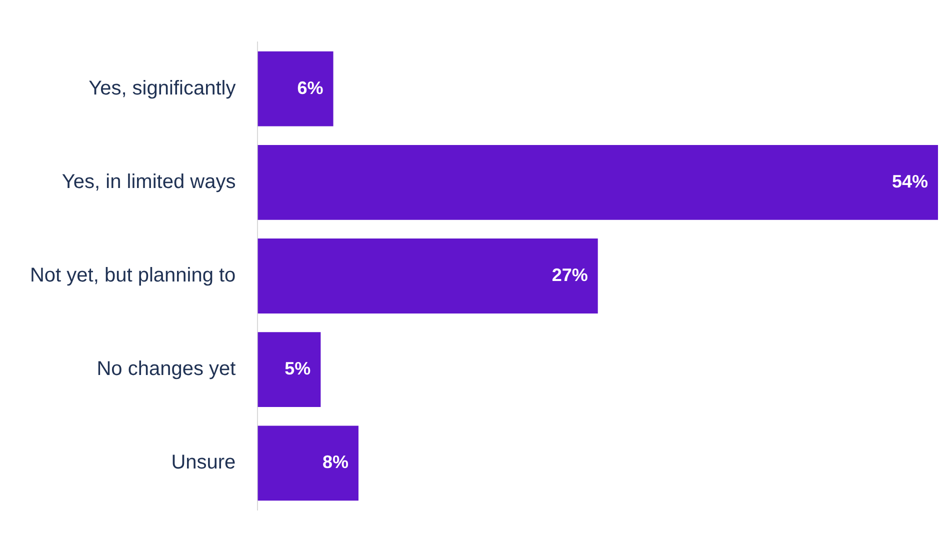 The height and width of the screenshot is (552, 946). I want to click on data-label: 8%, so click(335, 462).